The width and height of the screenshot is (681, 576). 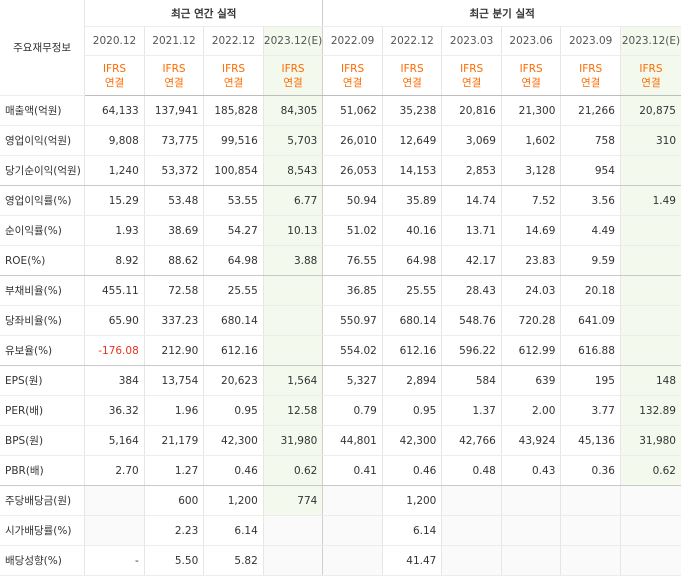 I want to click on value-cell: 0.36, so click(x=590, y=470).